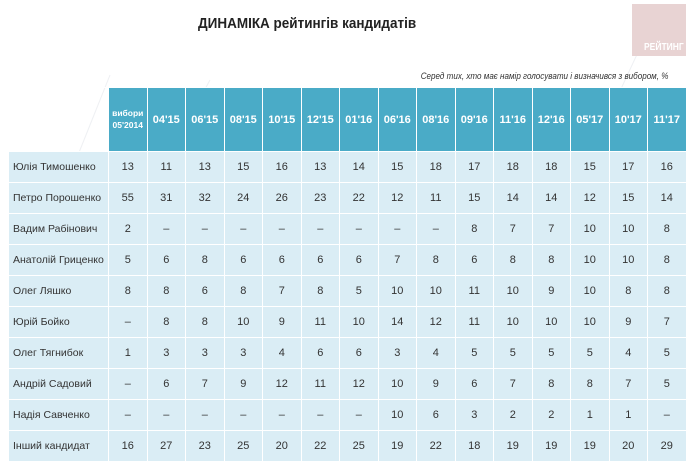 The width and height of the screenshot is (690, 465). What do you see at coordinates (58, 446) in the screenshot?
I see `candidate-name: Інший кандидат` at bounding box center [58, 446].